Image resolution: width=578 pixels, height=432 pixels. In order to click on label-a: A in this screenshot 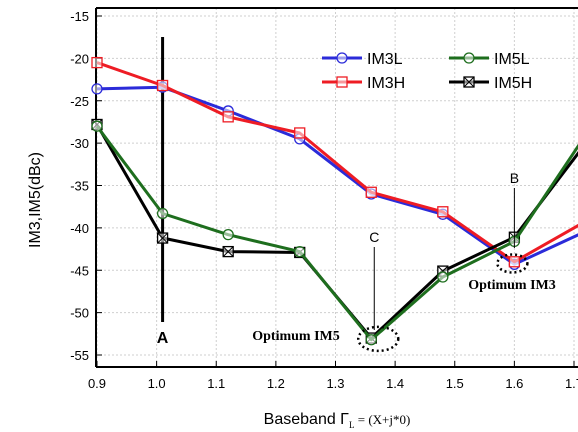, I will do `click(163, 338)`.